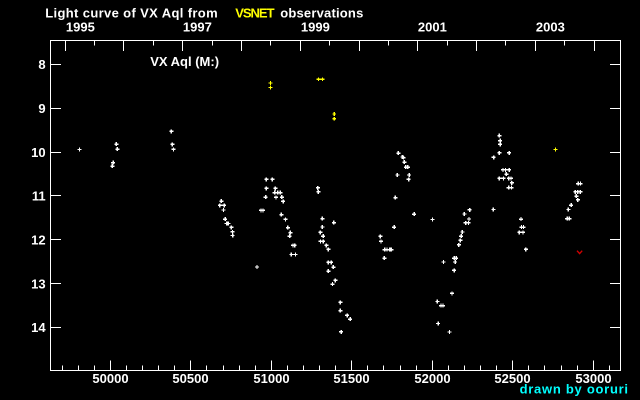 This screenshot has height=400, width=640. What do you see at coordinates (39, 196) in the screenshot?
I see `svg-text: 11` at bounding box center [39, 196].